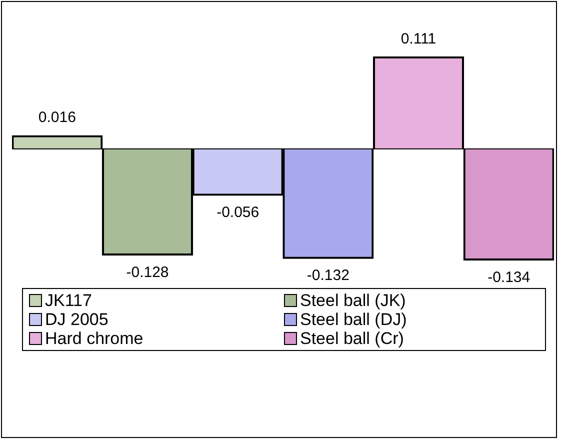  I want to click on legend-label: Steel ball (JK), so click(353, 300).